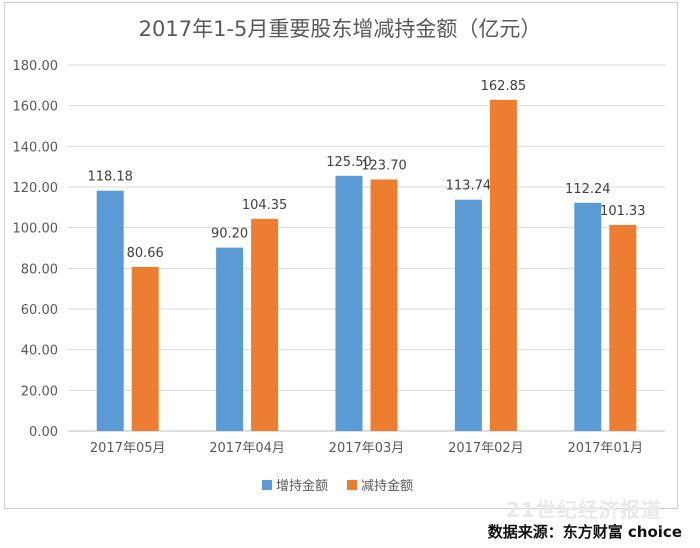 Image resolution: width=700 pixels, height=548 pixels. I want to click on data-label: 80.66, so click(145, 253).